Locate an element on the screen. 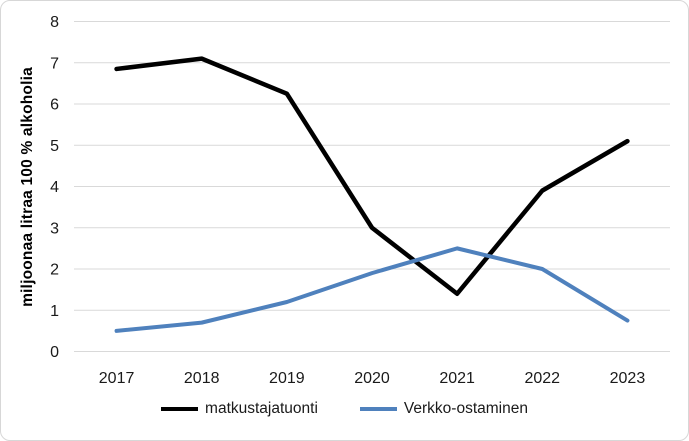 The height and width of the screenshot is (441, 689). legend-item-verkko-ostaminen: Verkko-ostaminen is located at coordinates (443, 409).